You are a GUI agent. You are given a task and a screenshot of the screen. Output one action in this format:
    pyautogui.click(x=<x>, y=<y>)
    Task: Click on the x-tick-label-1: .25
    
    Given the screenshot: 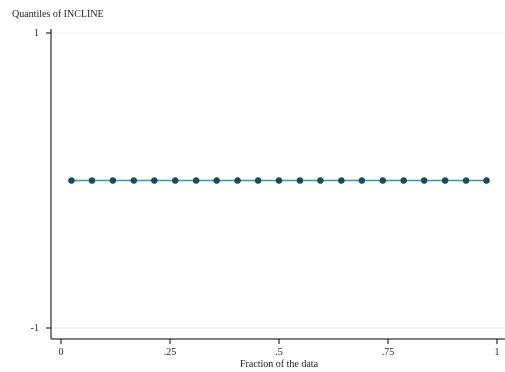 What is the action you would take?
    pyautogui.click(x=170, y=352)
    